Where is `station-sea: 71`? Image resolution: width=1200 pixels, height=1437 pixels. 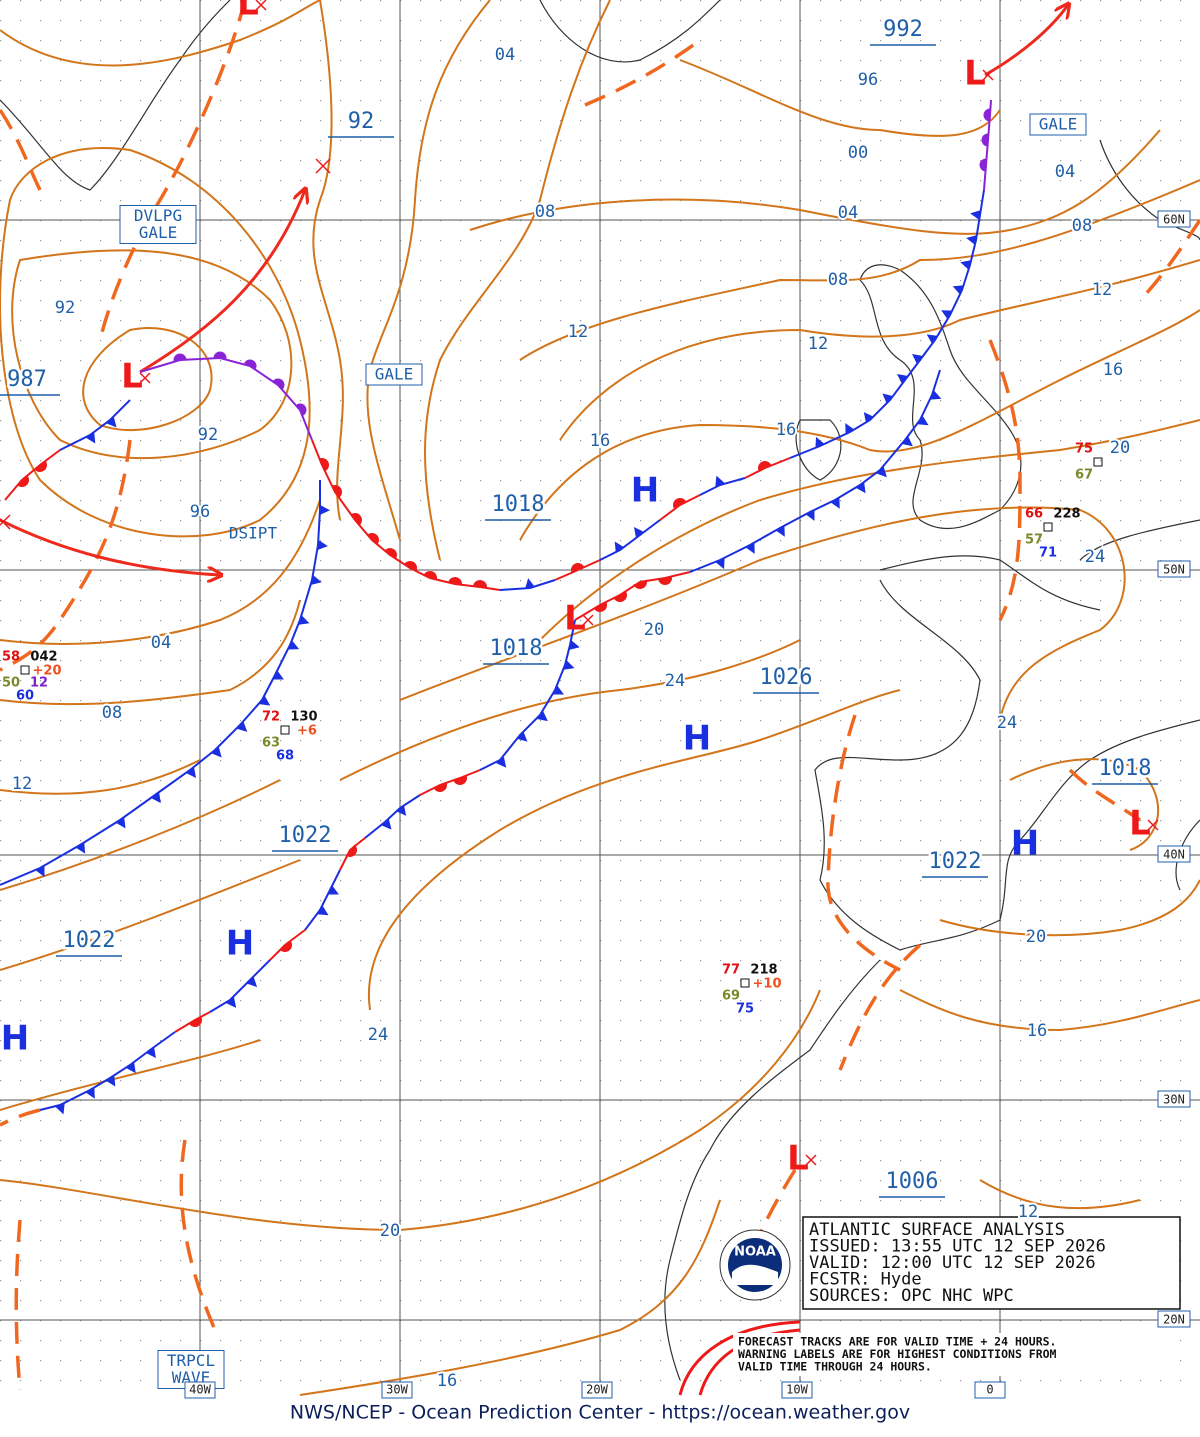 station-sea: 71 is located at coordinates (1048, 553).